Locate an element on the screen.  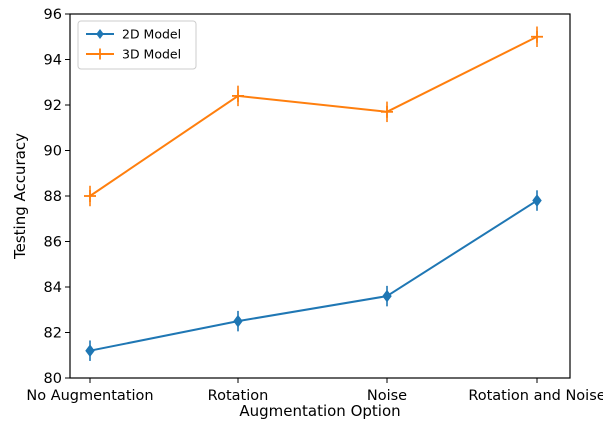
y-tick-label: 94 is located at coordinates (53, 61).